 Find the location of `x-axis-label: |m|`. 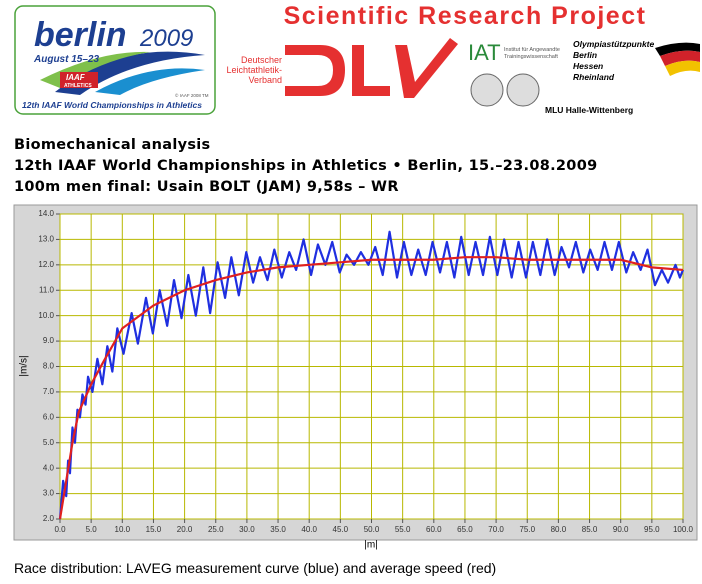

x-axis-label: |m| is located at coordinates (371, 545).